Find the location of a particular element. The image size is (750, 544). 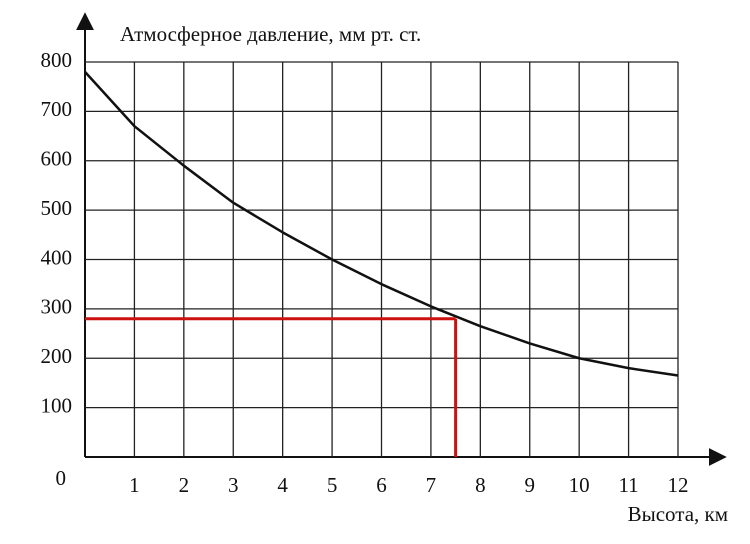

x-tick-label: 12 is located at coordinates (678, 485).